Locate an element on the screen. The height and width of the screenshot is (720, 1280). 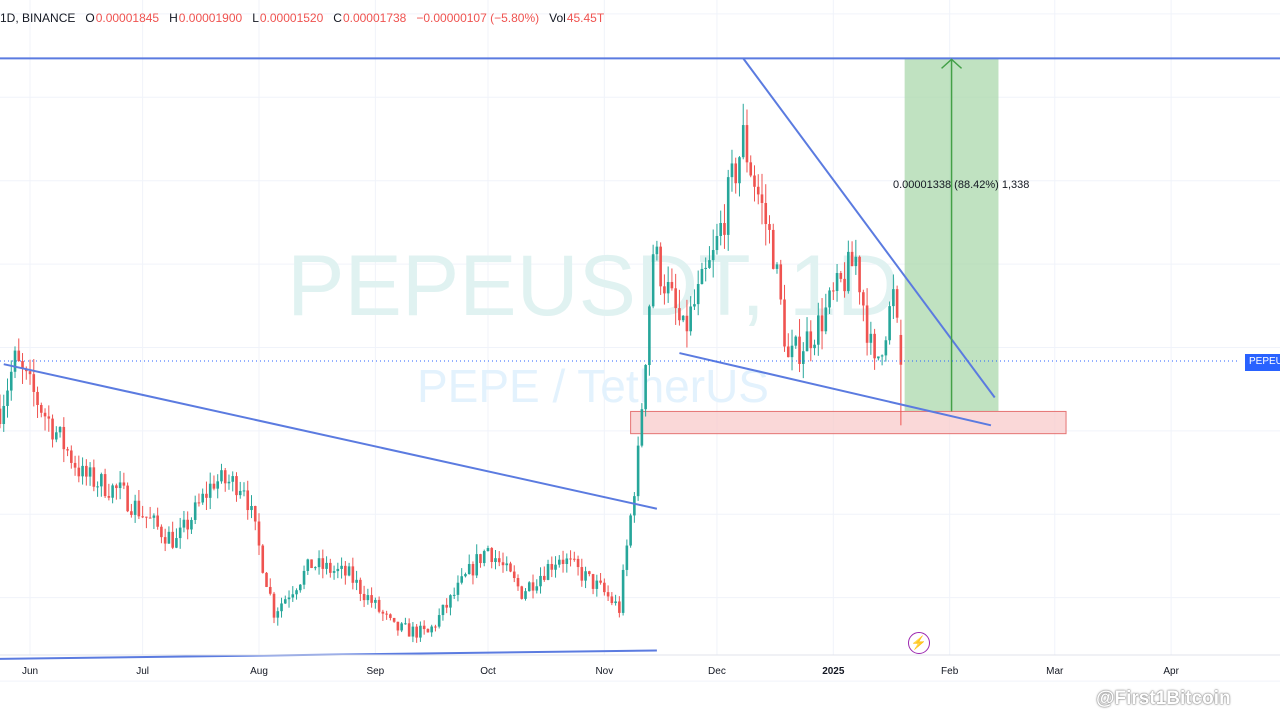
descending-trendline is located at coordinates (330, 436).